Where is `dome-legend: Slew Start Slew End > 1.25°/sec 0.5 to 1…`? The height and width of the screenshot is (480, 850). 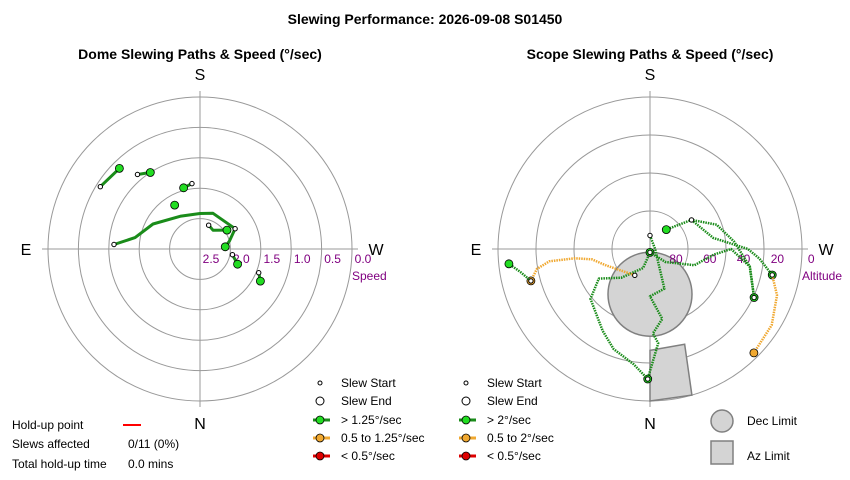 dome-legend: Slew Start Slew End > 1.25°/sec 0.5 to 1… is located at coordinates (369, 419).